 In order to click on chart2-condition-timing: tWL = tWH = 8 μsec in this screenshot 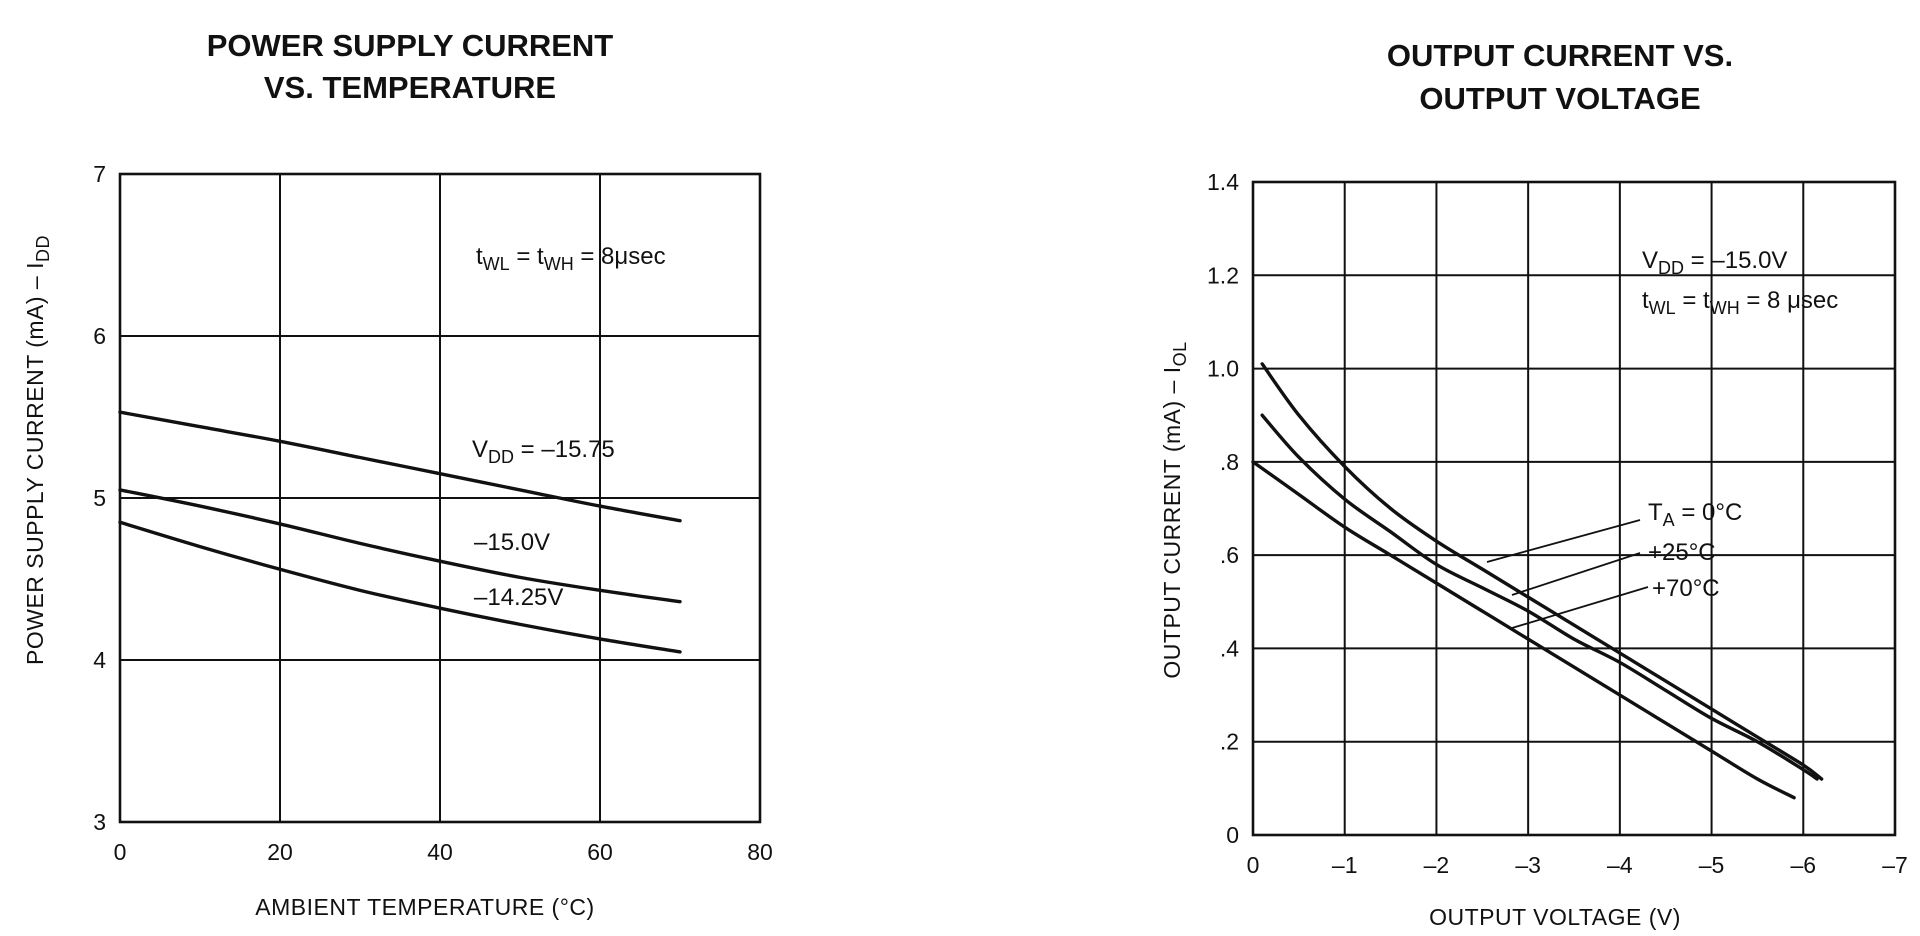, I will do `click(1740, 302)`.